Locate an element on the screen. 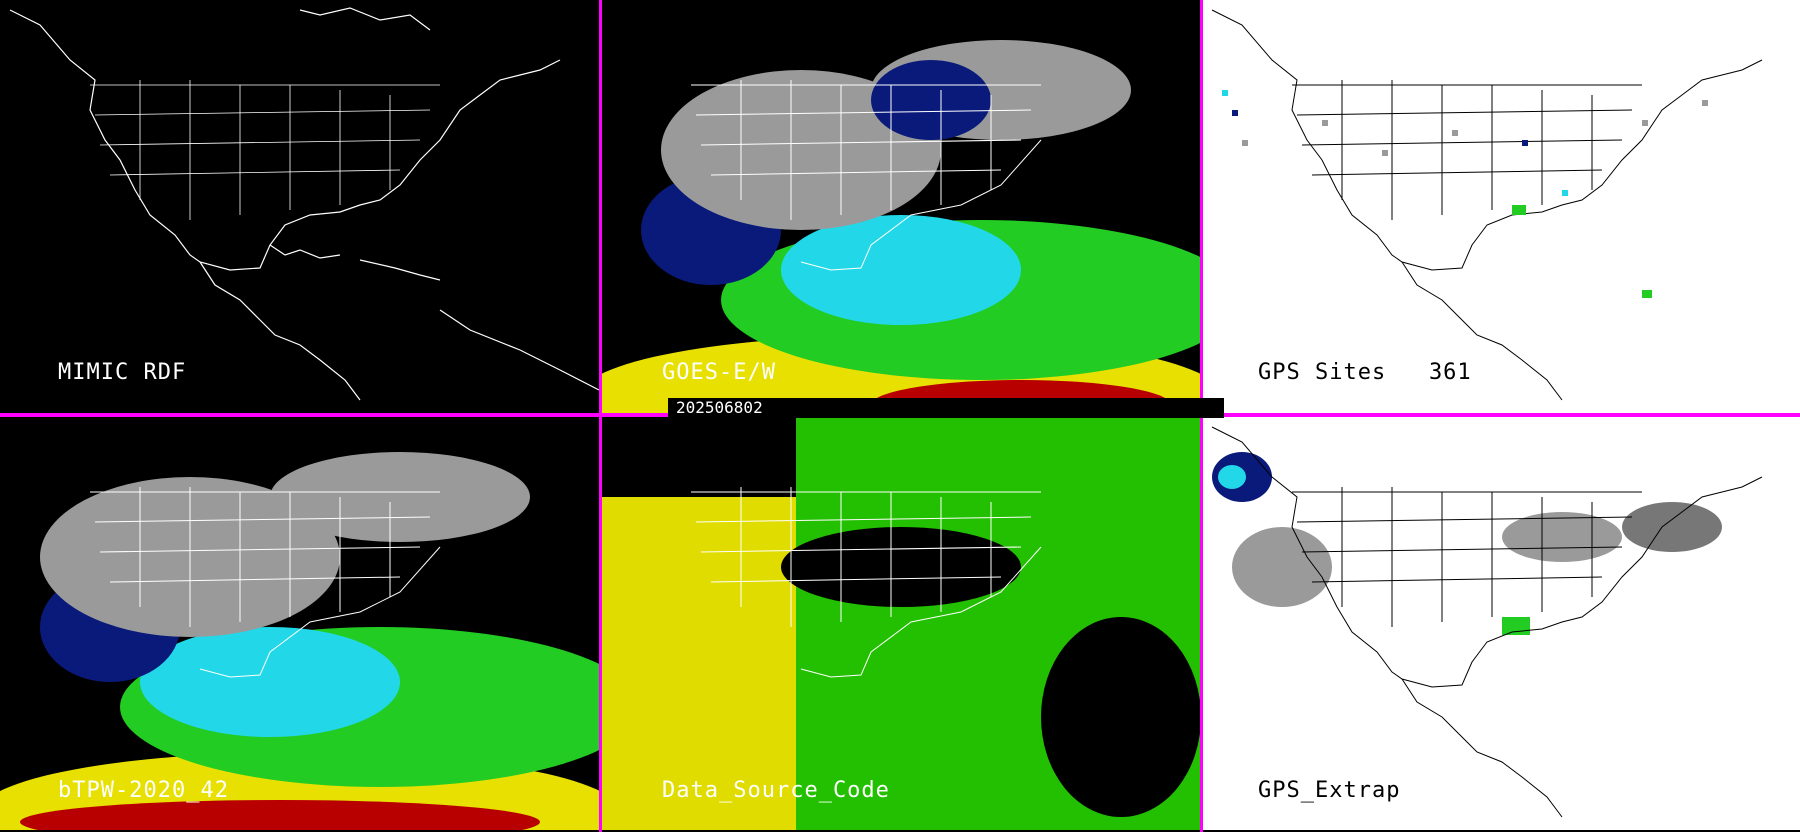 Image resolution: width=1800 pixels, height=832 pixels. panel-label-gps-sites: GPS Sites 361 is located at coordinates (1365, 372).